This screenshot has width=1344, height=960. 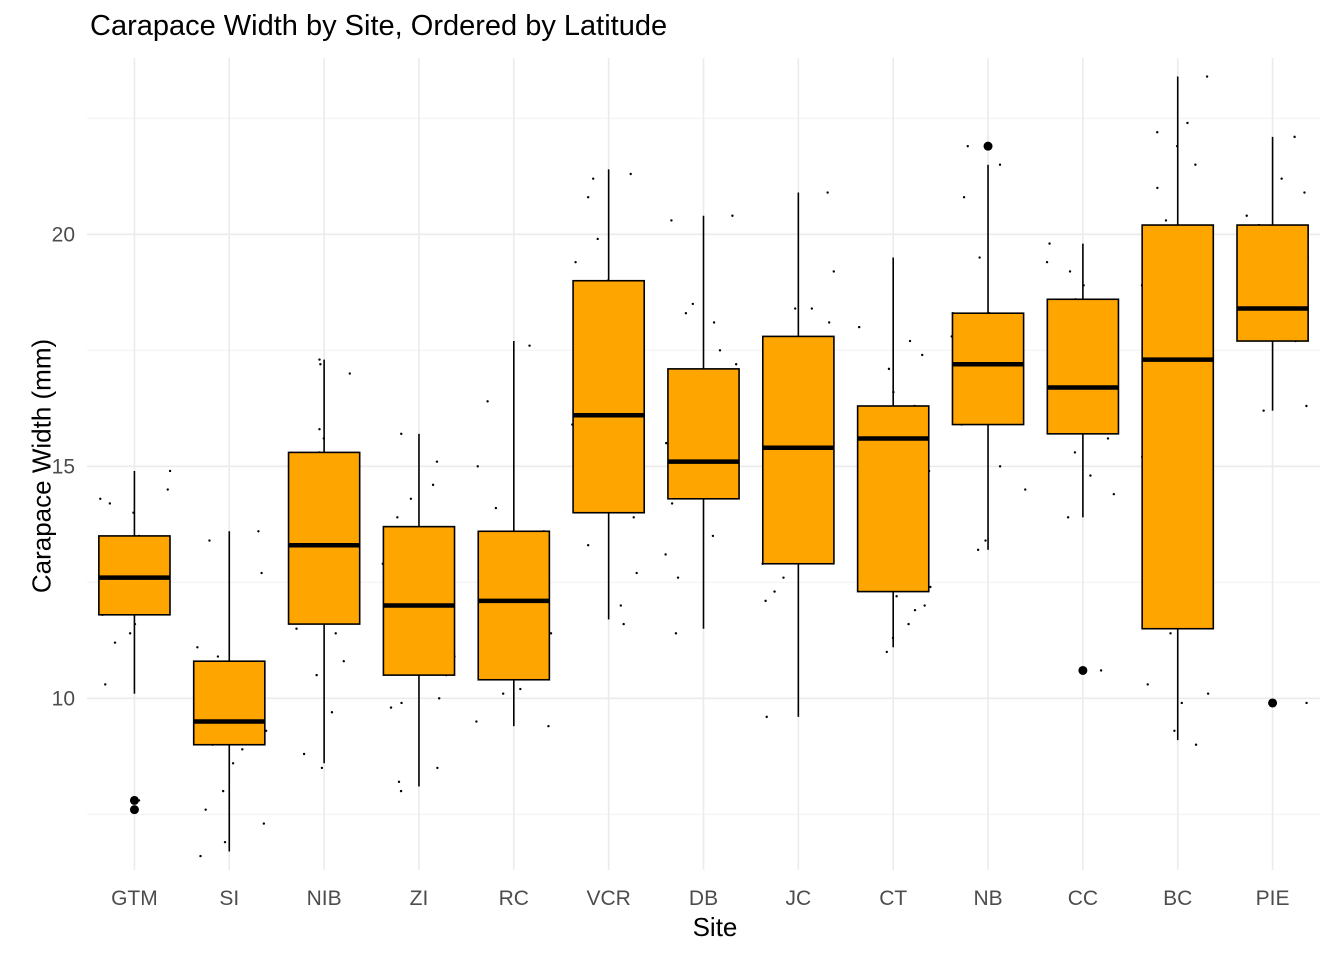 I want to click on box-nib, so click(x=324, y=561).